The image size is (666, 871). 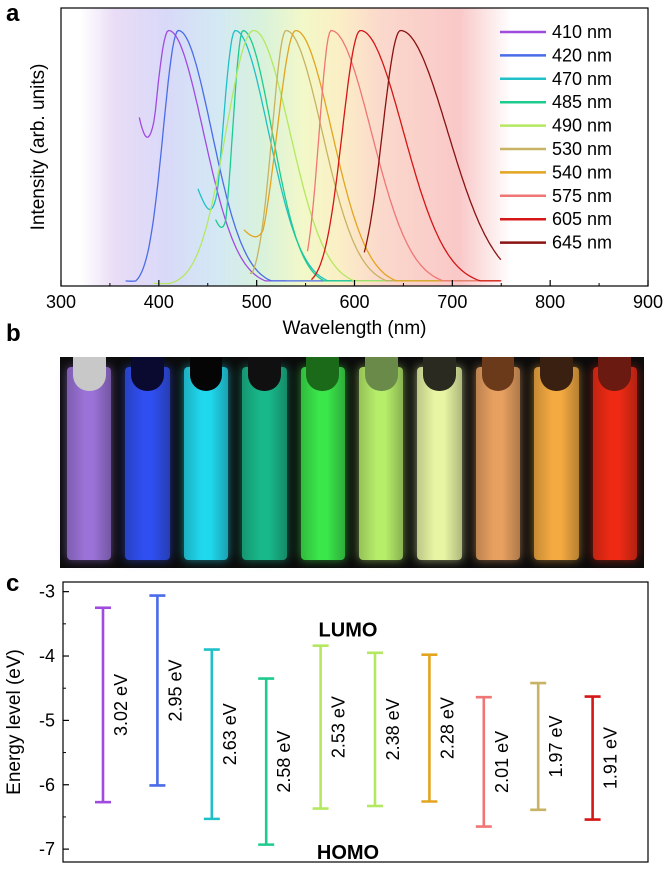 I want to click on gap-label-4: 2.58 eV, so click(x=284, y=762).